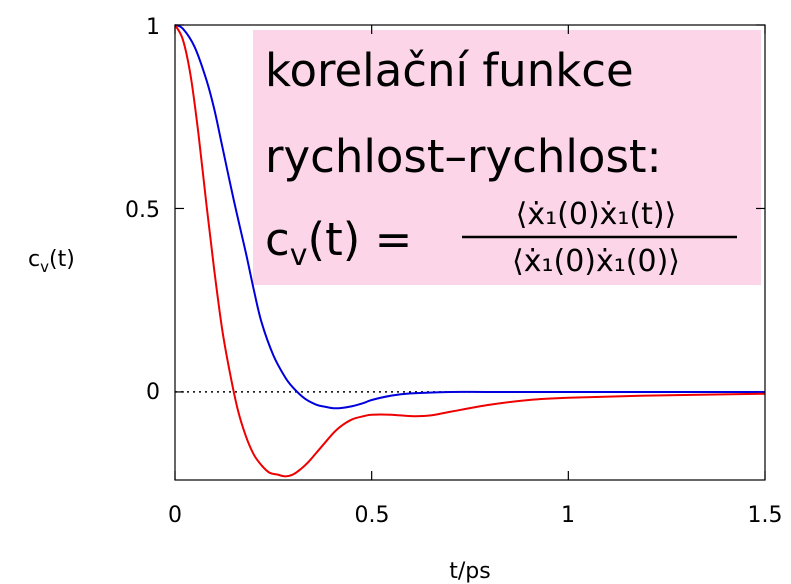  Describe the element at coordinates (153, 392) in the screenshot. I see `y-tick-label-0: 0` at that location.